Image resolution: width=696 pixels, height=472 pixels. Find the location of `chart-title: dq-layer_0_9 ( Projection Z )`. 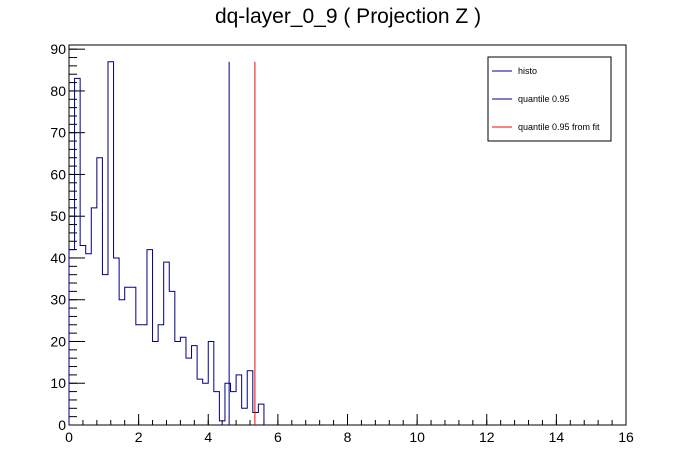

chart-title: dq-layer_0_9 ( Projection Z ) is located at coordinates (348, 16).